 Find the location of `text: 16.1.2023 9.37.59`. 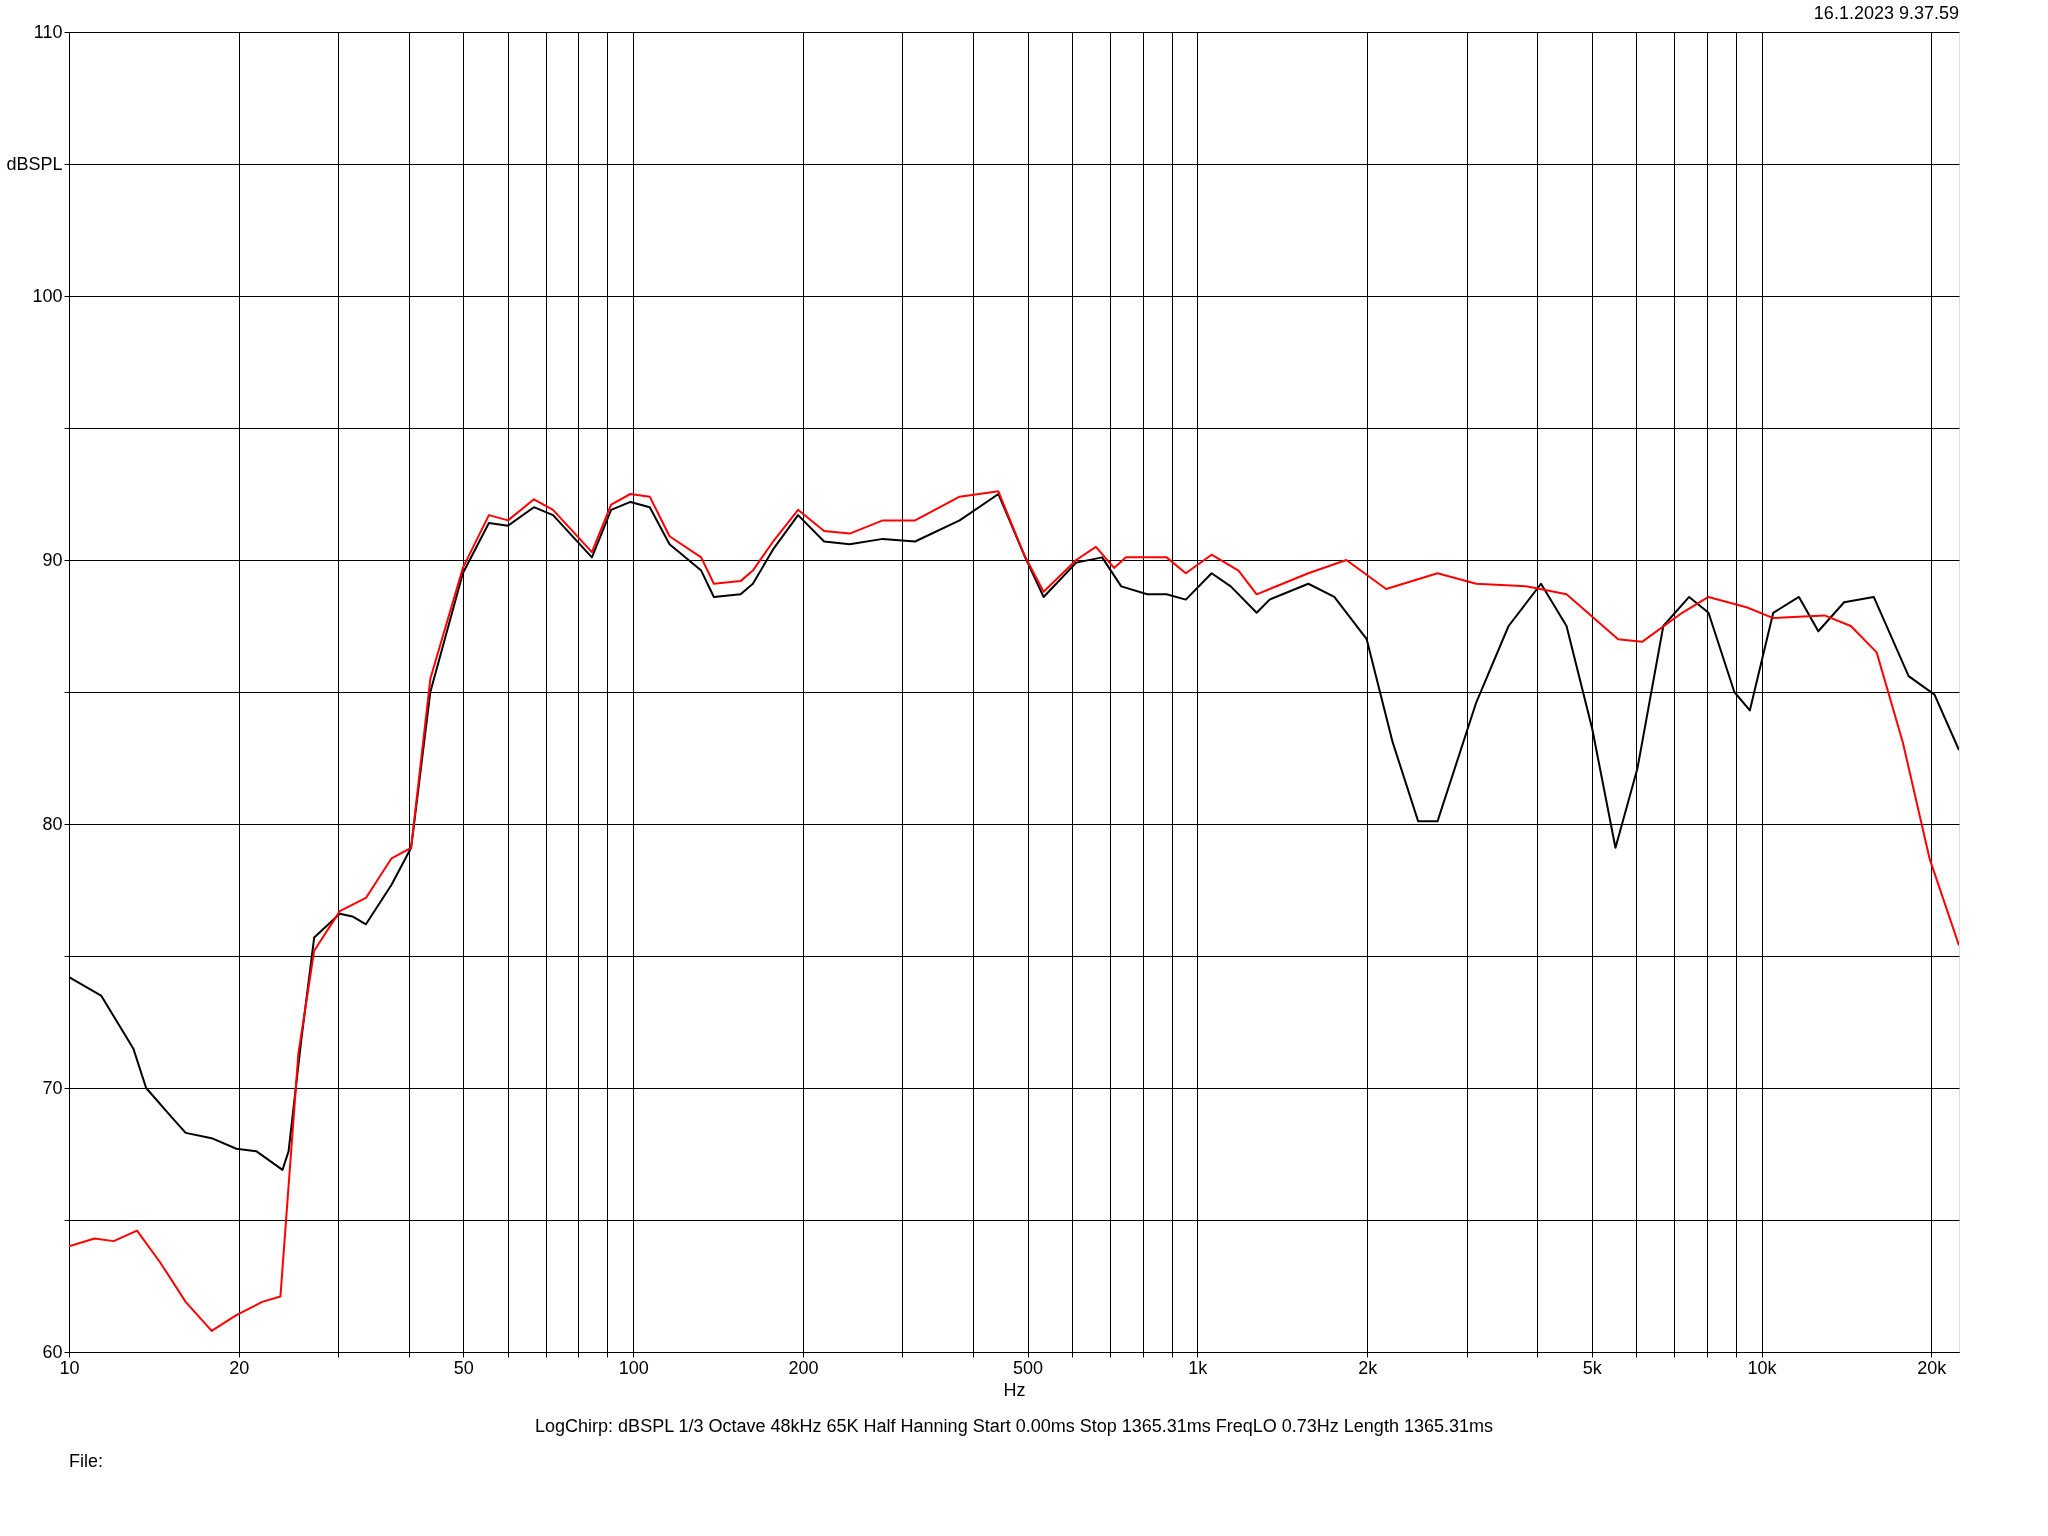

text: 16.1.2023 9.37.59 is located at coordinates (1886, 13).